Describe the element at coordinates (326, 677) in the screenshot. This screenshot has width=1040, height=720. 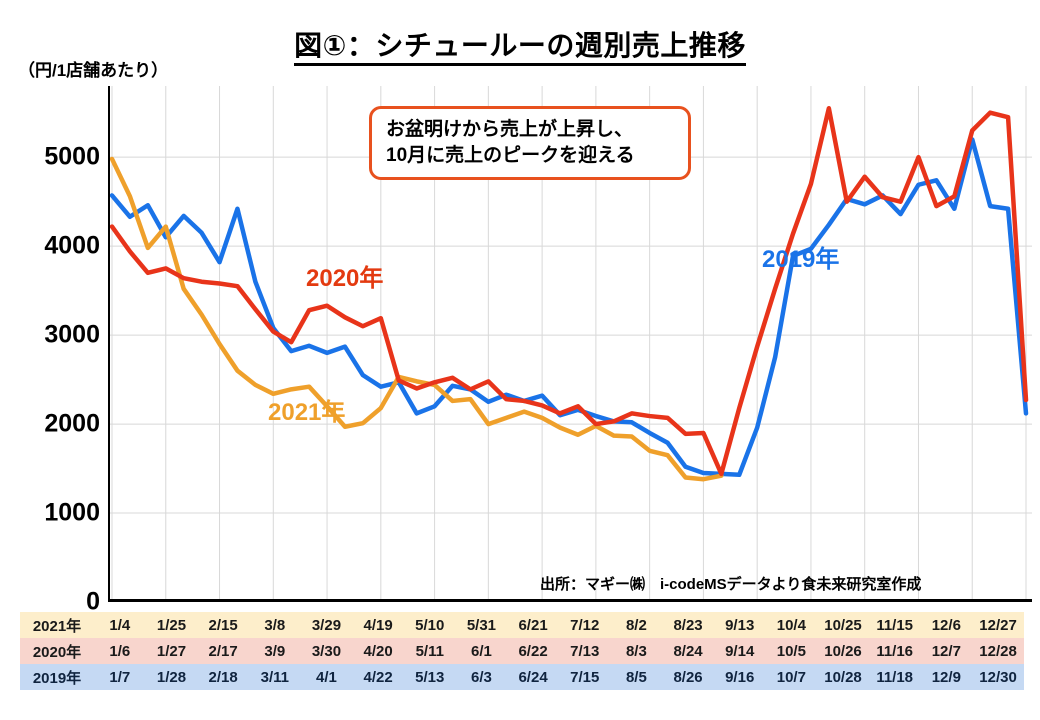
I see `date-cell: 4/1` at that location.